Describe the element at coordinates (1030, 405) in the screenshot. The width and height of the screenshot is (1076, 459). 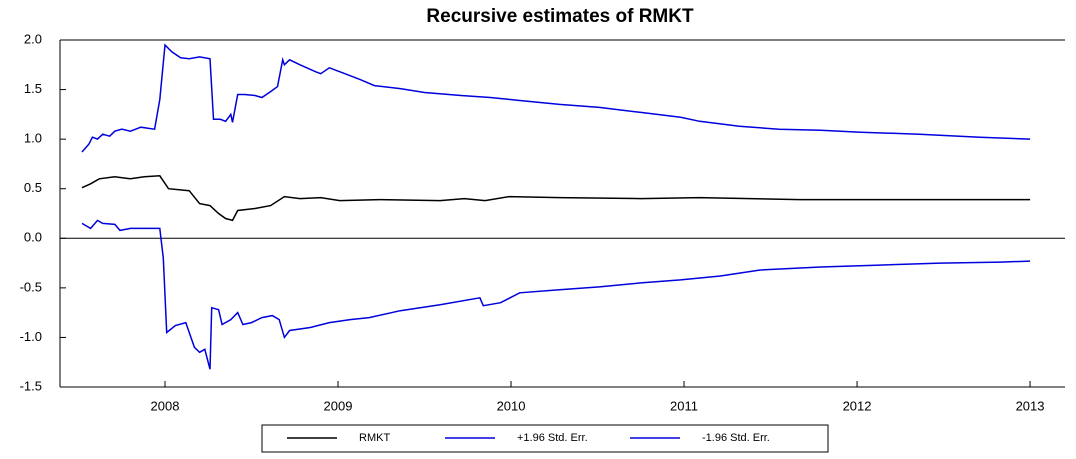
I see `x-tick-label: 2013` at that location.